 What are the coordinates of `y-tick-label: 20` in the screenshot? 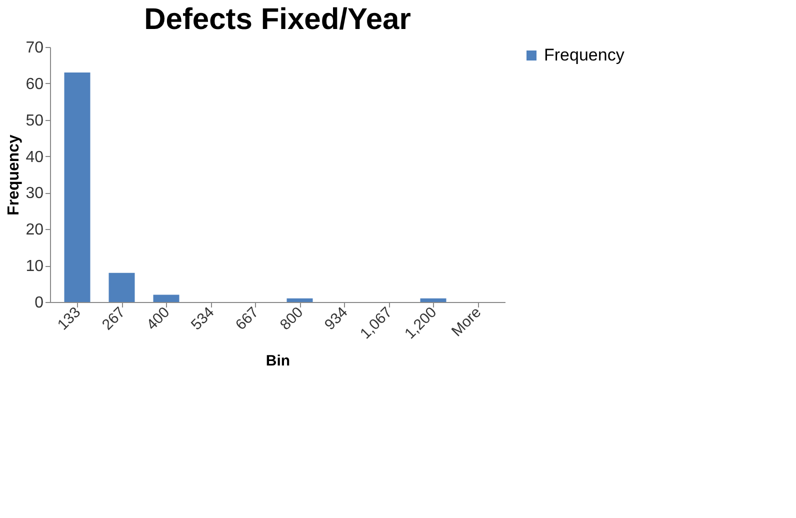 It's located at (35, 230).